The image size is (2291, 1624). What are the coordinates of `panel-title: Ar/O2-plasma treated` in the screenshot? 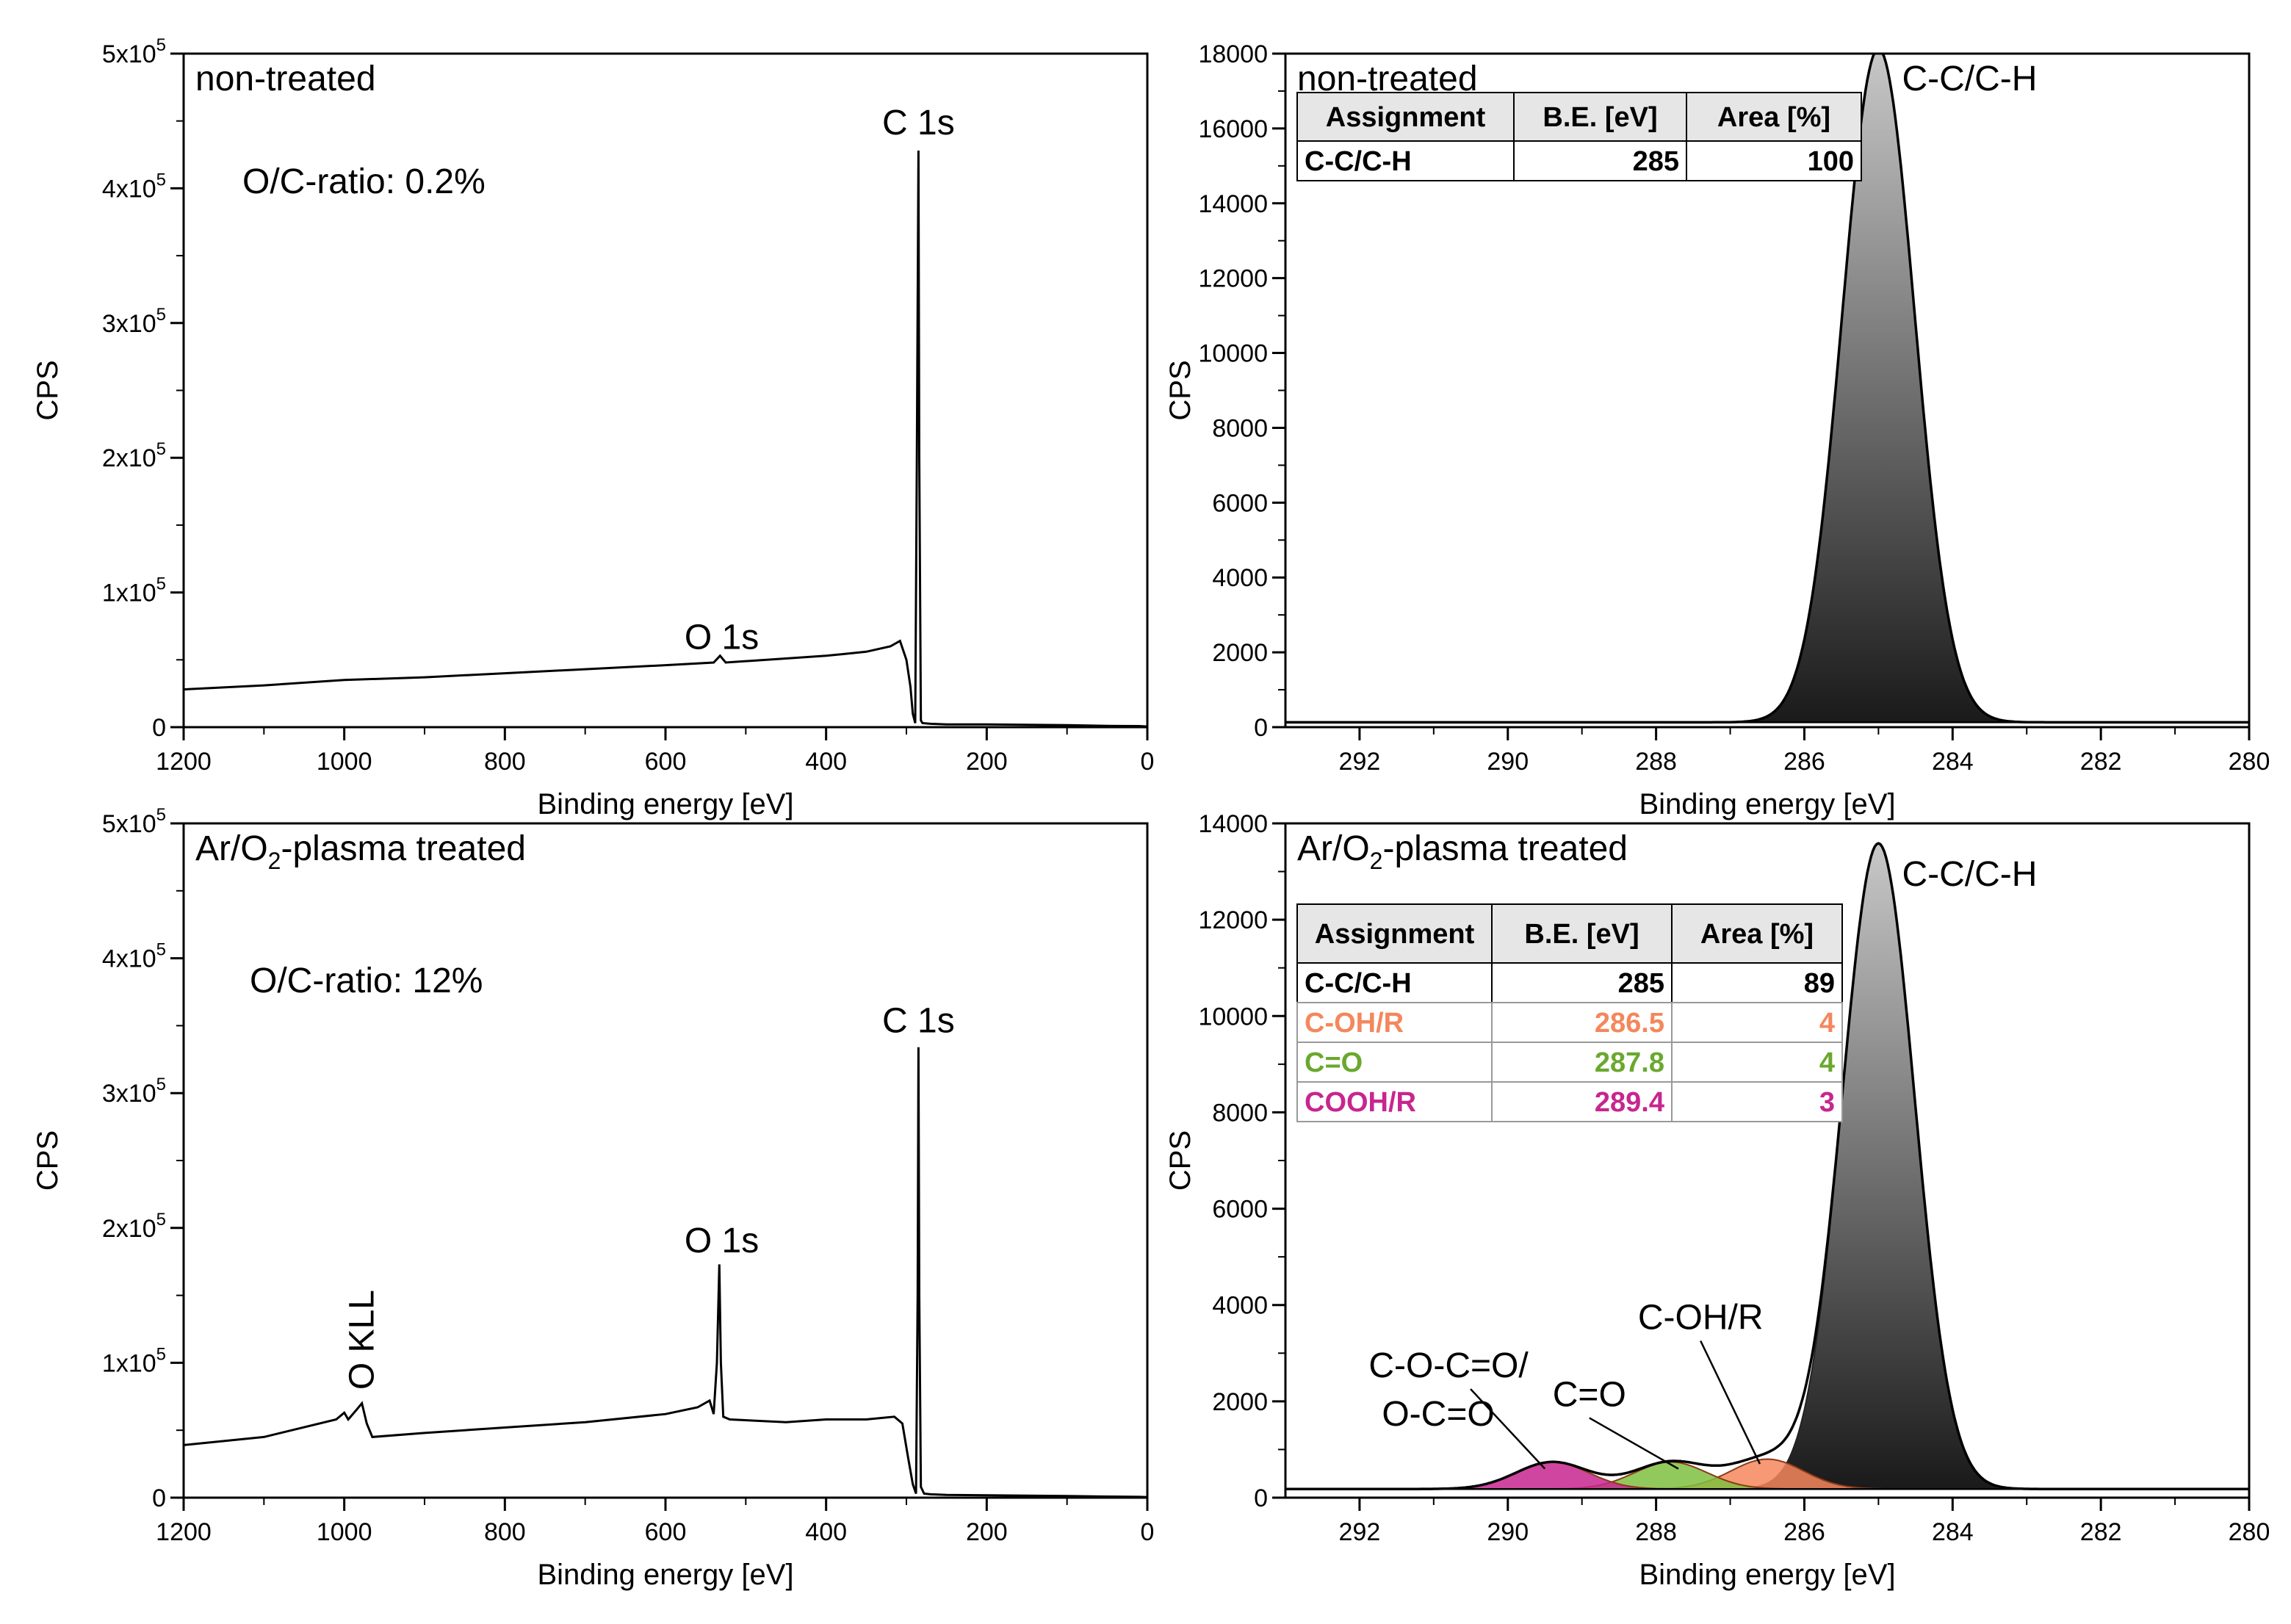 It's located at (360, 851).